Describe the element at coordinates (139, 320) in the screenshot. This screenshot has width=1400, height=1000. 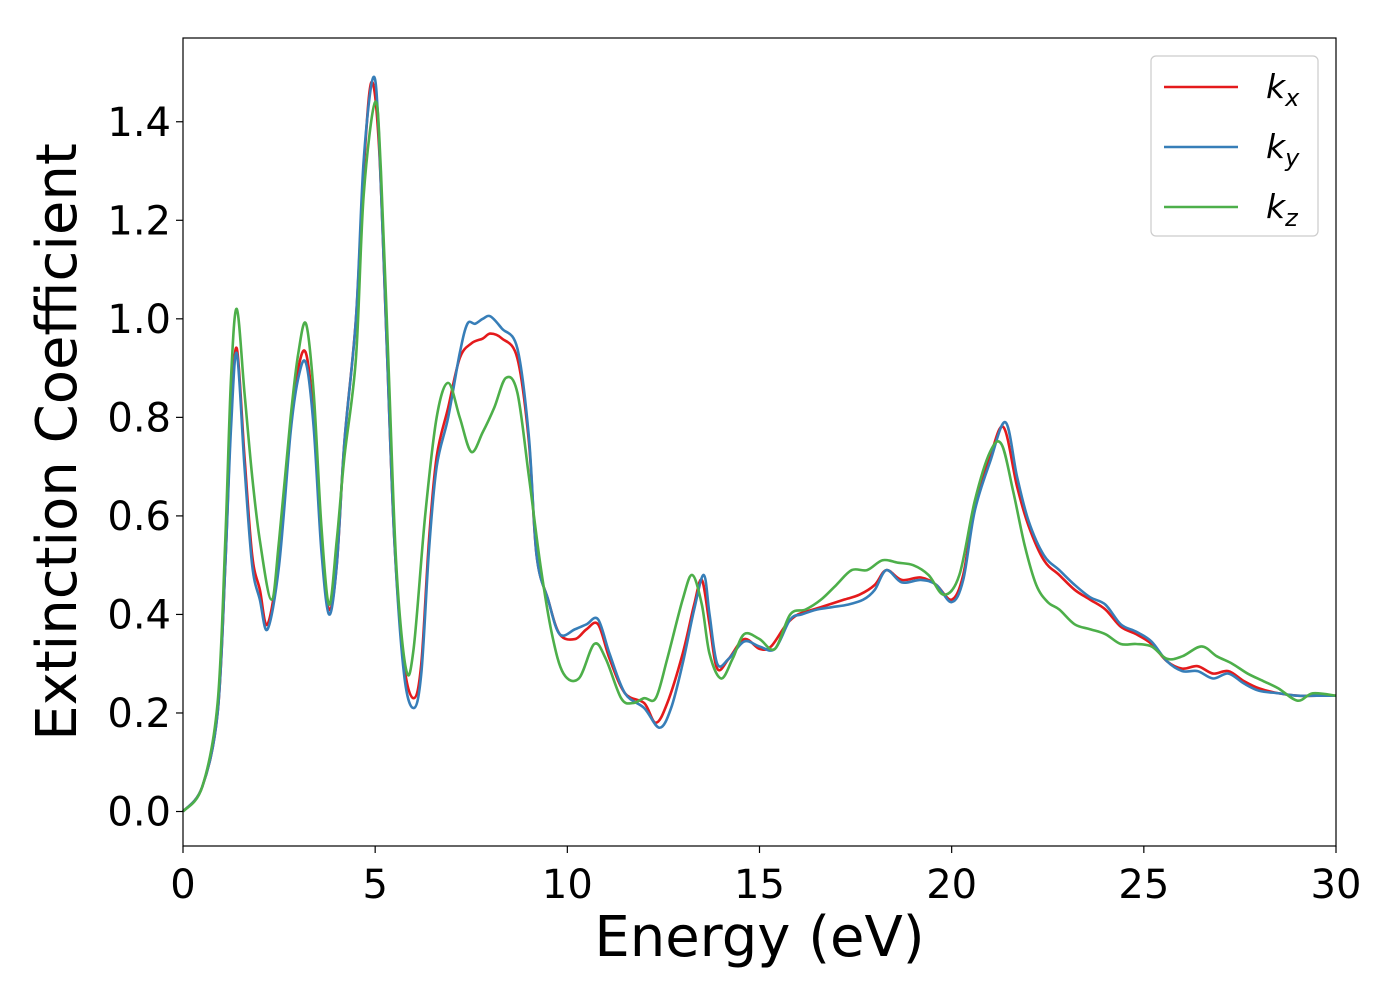
I see `y-tick-label: 1.0` at that location.